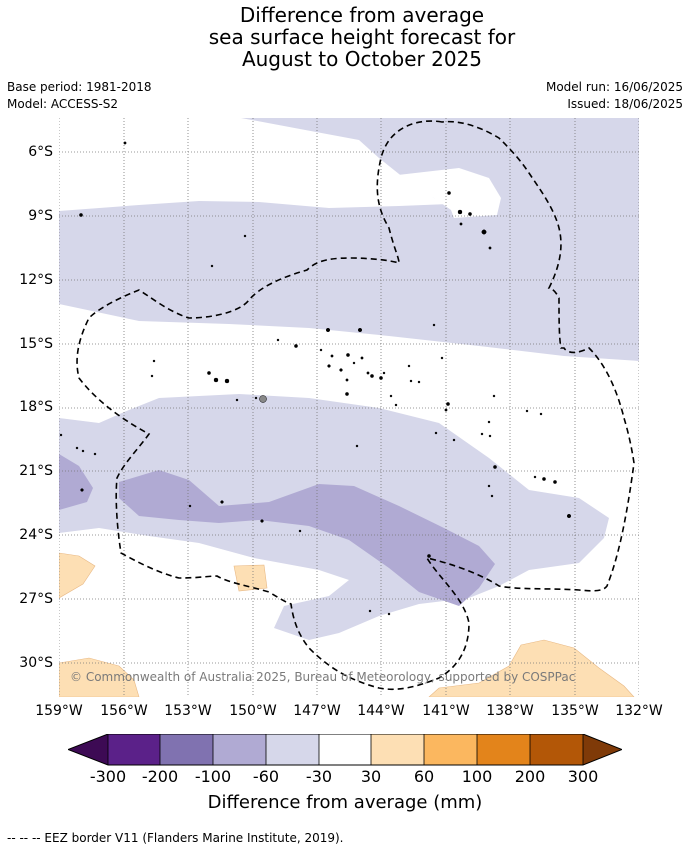  What do you see at coordinates (307, 538) in the screenshot?
I see `neg60-central-band` at bounding box center [307, 538].